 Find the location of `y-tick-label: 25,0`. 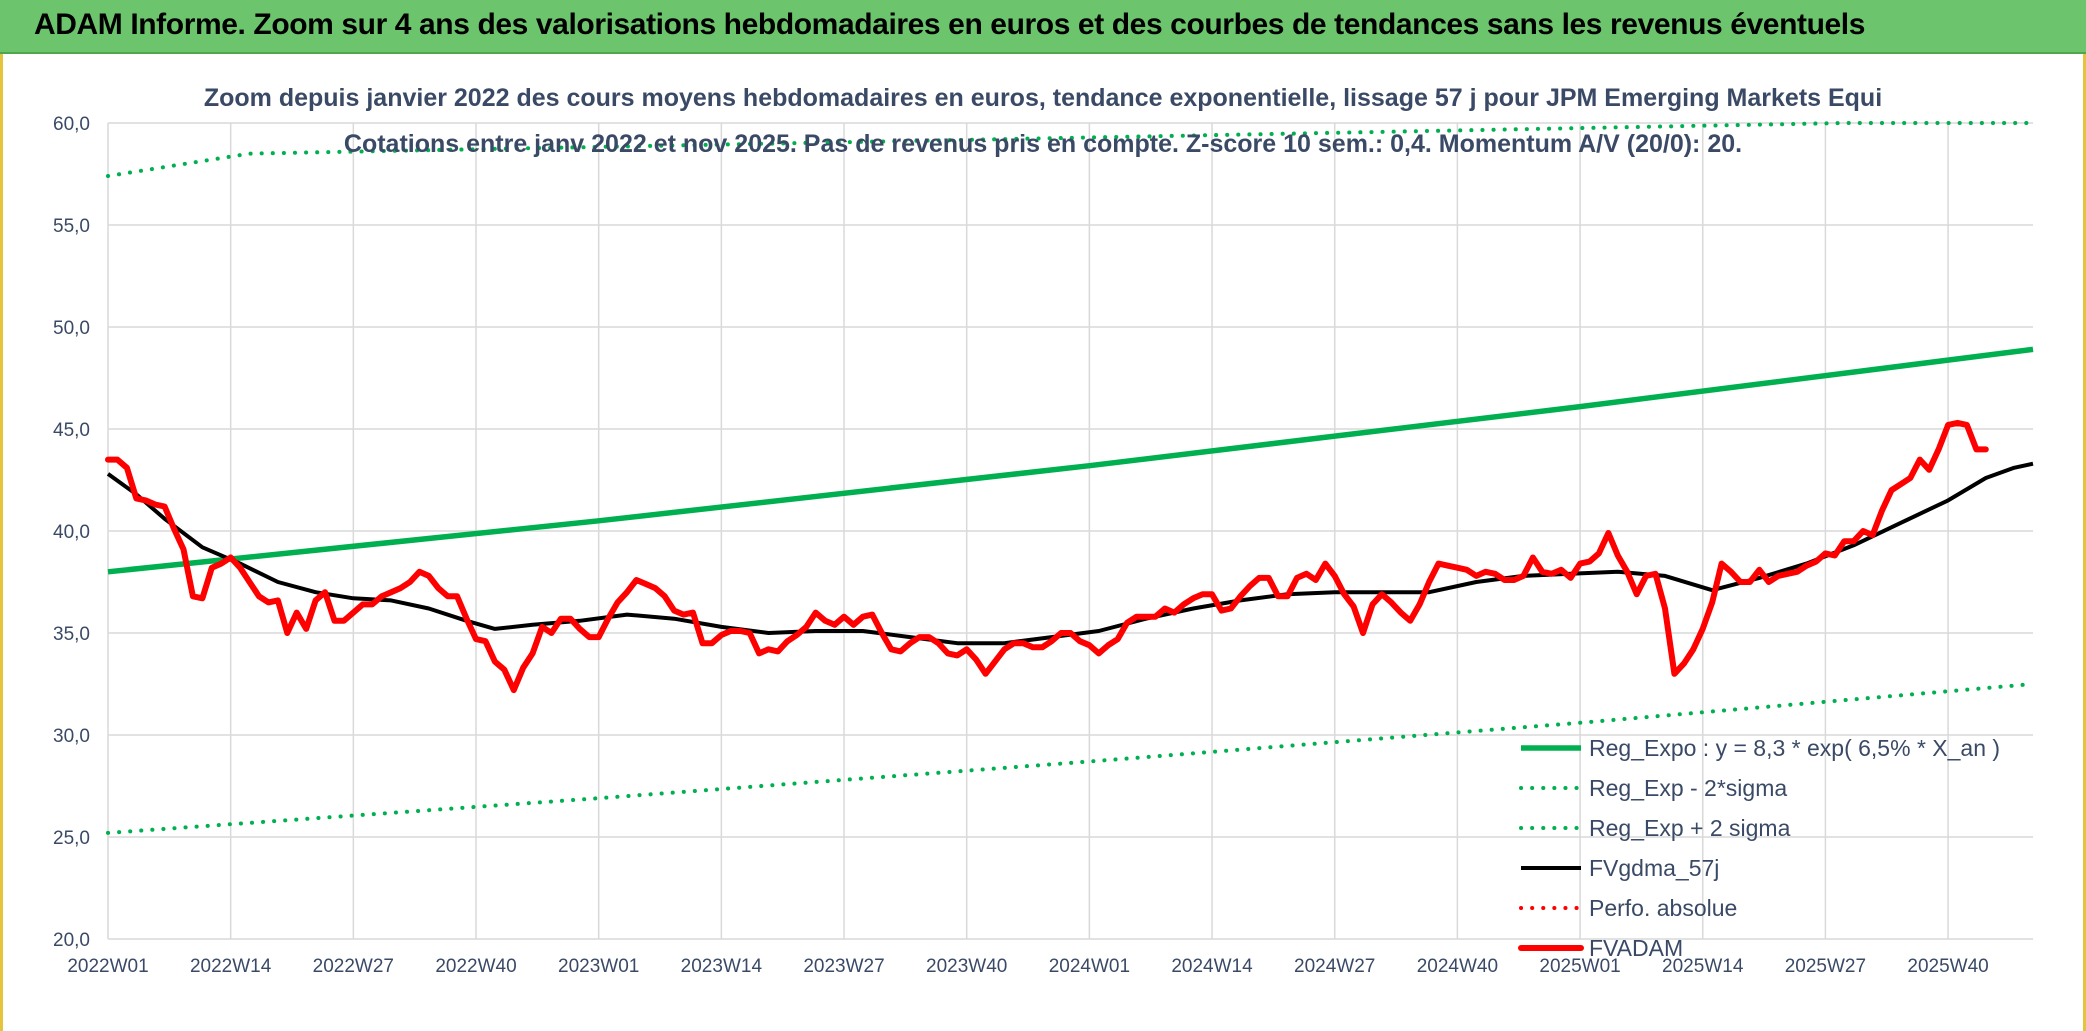

y-tick-label: 25,0 is located at coordinates (71, 838).